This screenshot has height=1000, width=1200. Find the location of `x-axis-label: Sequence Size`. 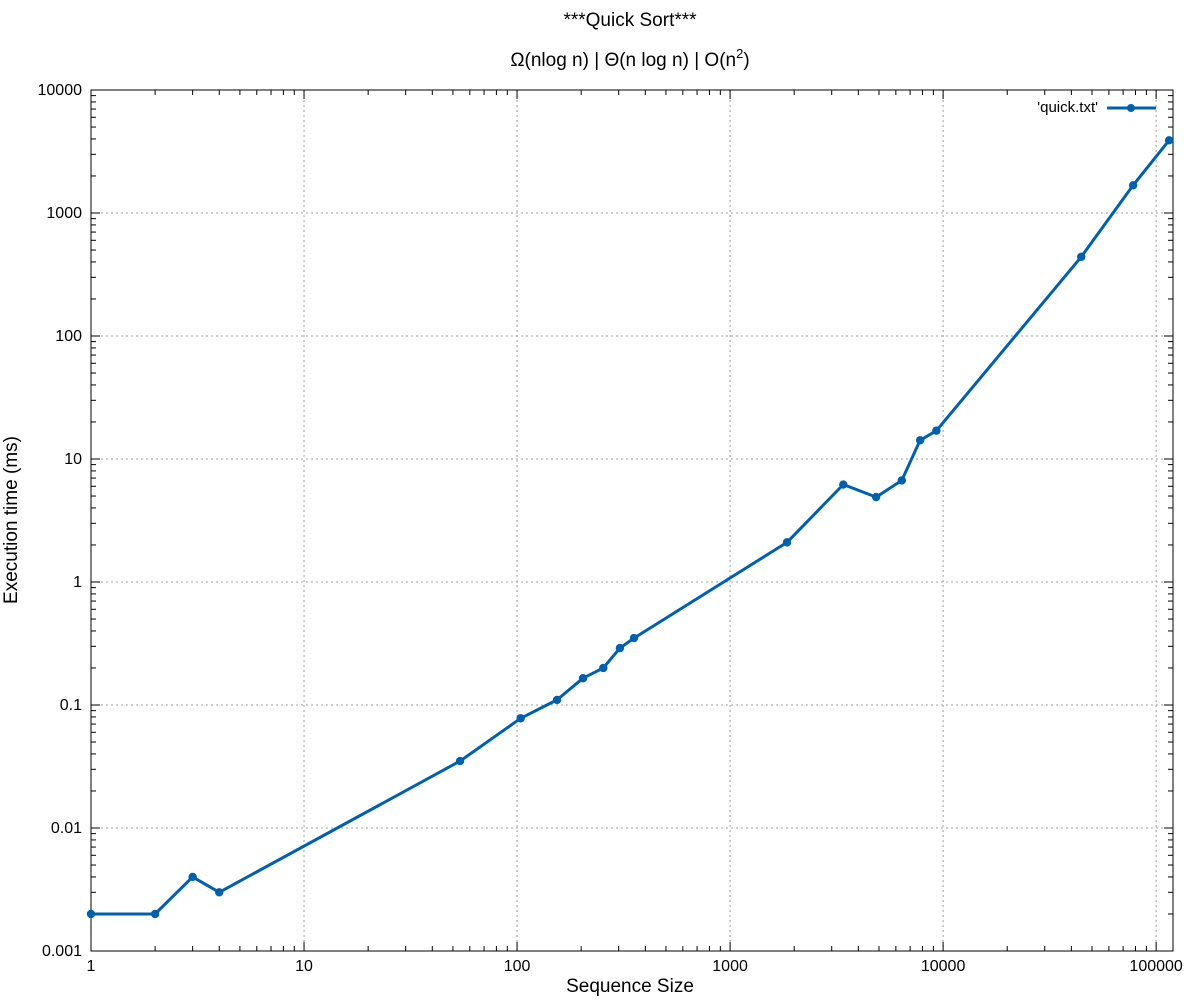

x-axis-label: Sequence Size is located at coordinates (630, 986).